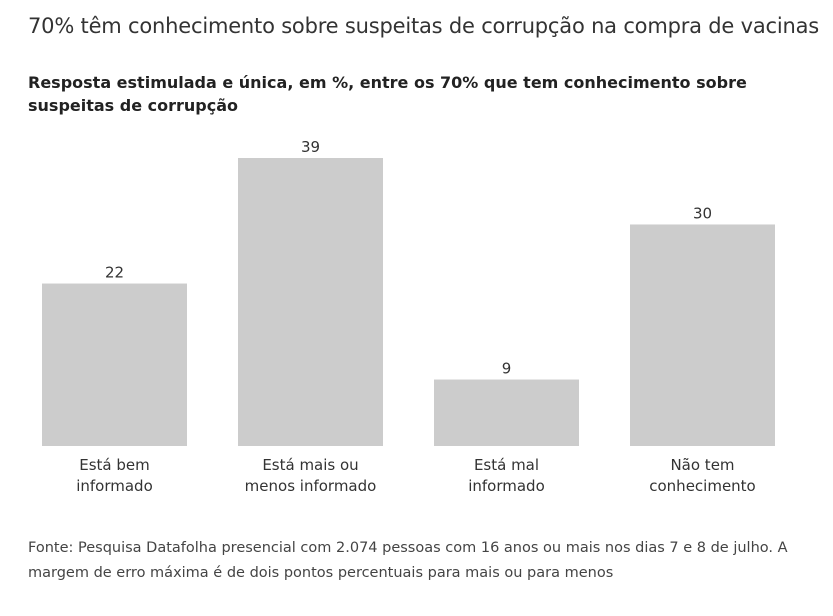  Describe the element at coordinates (114, 273) in the screenshot. I see `bar-value-label: 22` at that location.